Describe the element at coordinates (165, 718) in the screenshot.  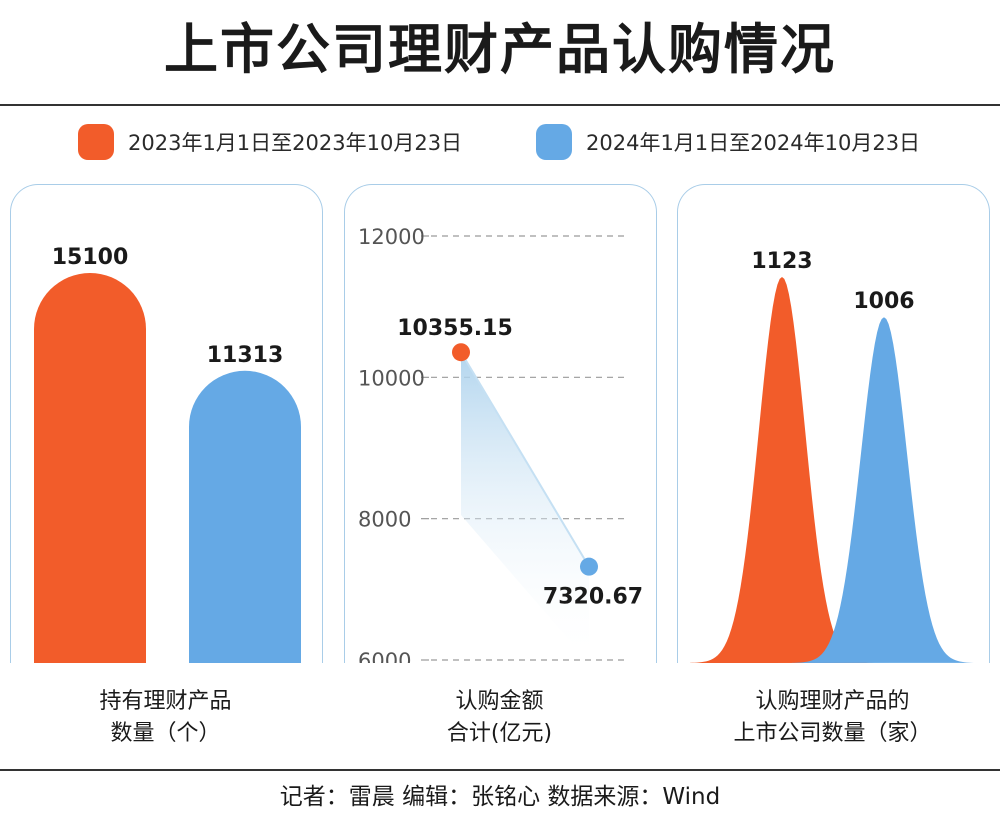
I see `caption-product-count: 持有理财产品 数量（个）` at that location.